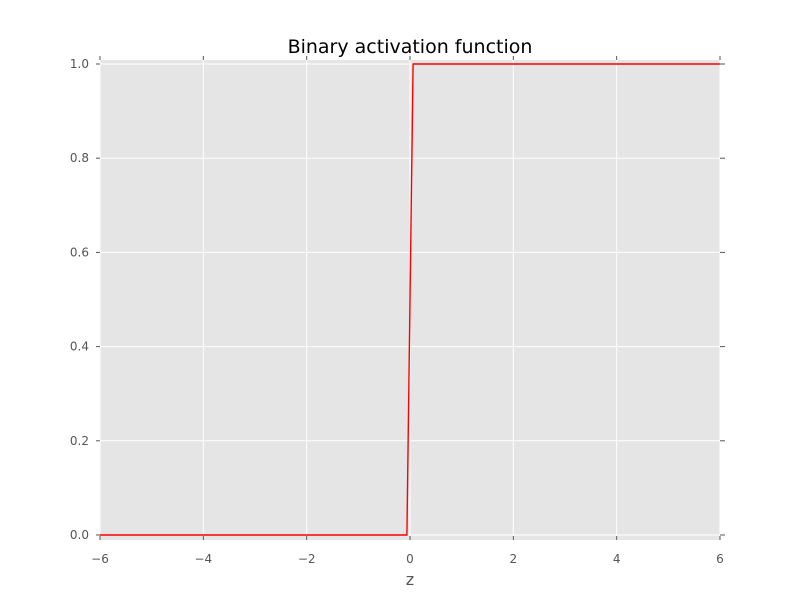 The width and height of the screenshot is (800, 604). Describe the element at coordinates (617, 559) in the screenshot. I see `x-tick-label: 4` at that location.